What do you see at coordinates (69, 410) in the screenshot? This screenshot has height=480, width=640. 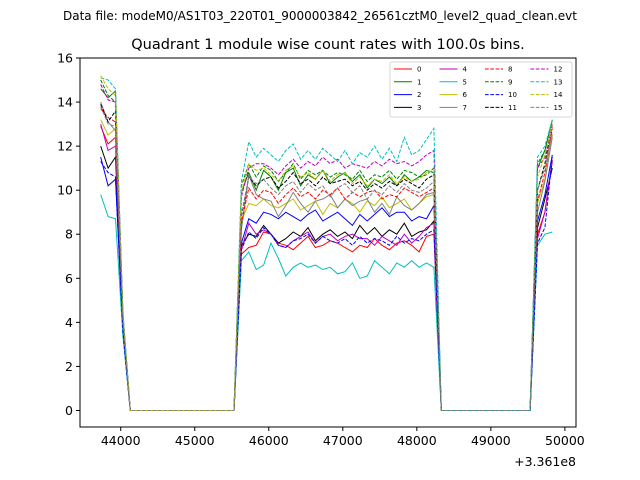 I see `y-tick-label: 0` at bounding box center [69, 410].